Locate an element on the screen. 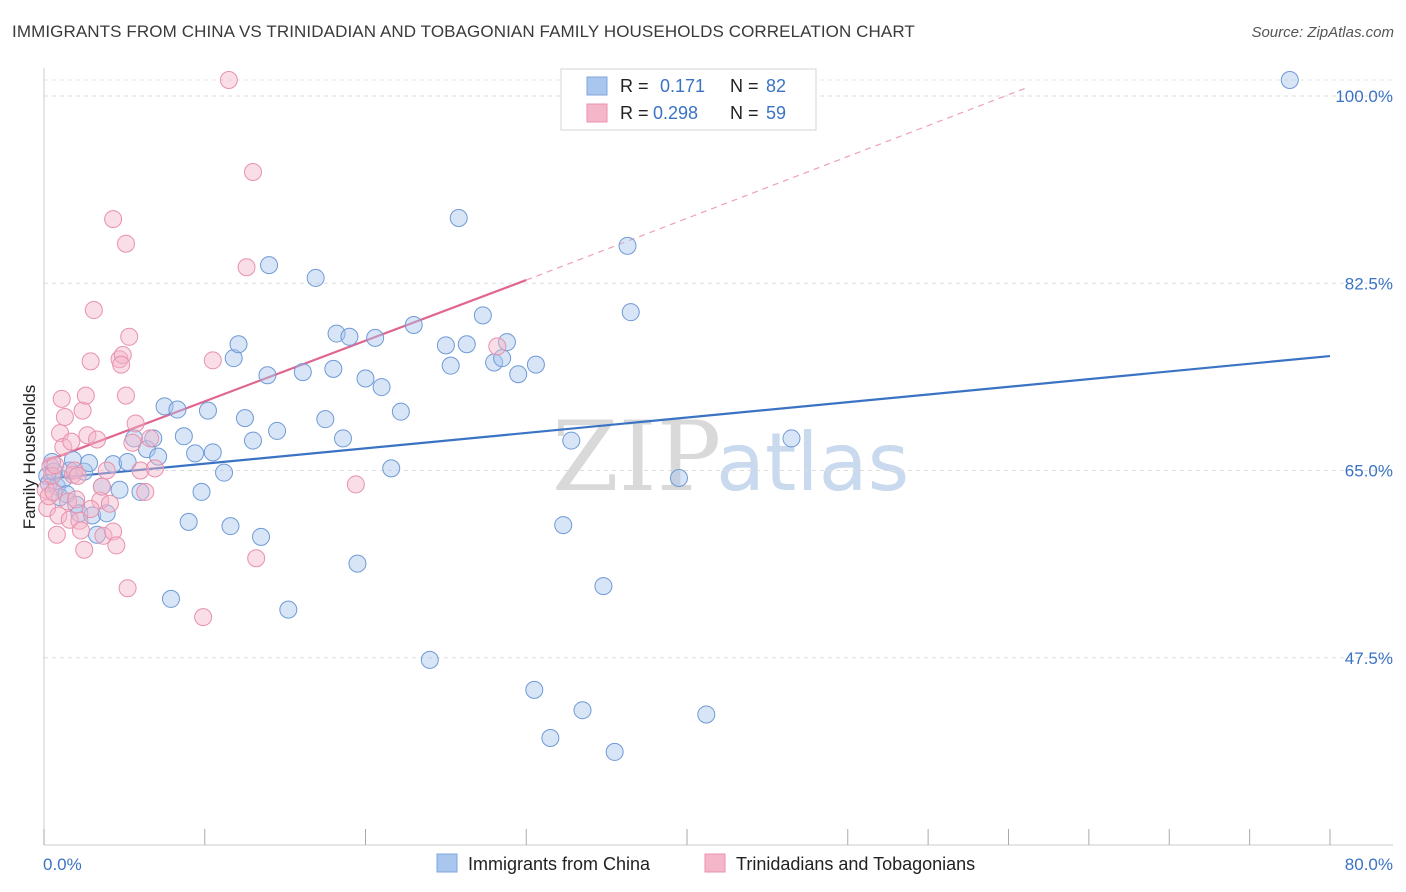  source-credit: Source: ZipAtlas.com is located at coordinates (1322, 32).